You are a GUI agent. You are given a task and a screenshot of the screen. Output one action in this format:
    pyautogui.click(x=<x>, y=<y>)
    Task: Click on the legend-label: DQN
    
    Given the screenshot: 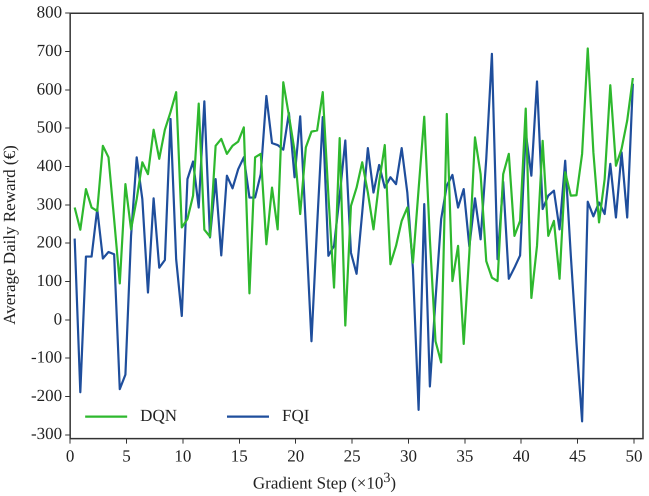 What is the action you would take?
    pyautogui.click(x=159, y=416)
    